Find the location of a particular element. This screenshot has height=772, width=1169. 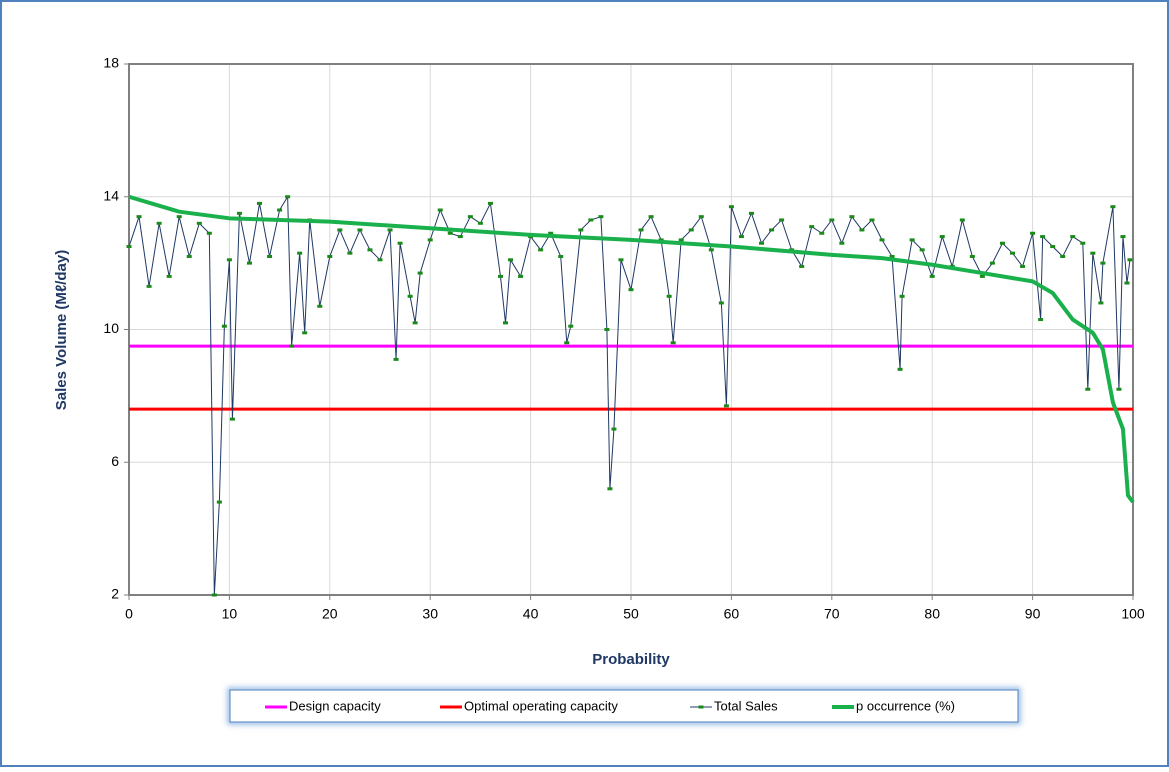

x-tick-label: 10 is located at coordinates (230, 614).